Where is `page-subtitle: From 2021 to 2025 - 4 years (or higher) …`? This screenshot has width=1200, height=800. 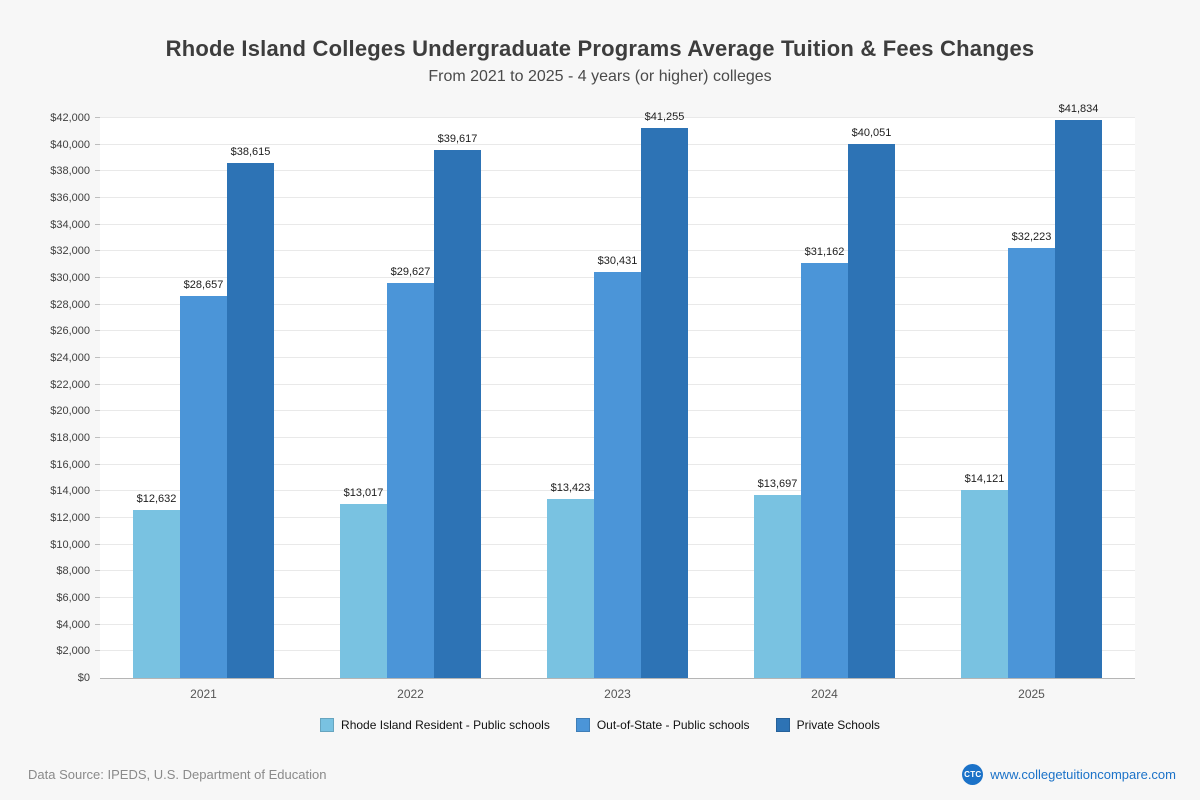
page-subtitle: From 2021 to 2025 - 4 years (or higher) … is located at coordinates (600, 76).